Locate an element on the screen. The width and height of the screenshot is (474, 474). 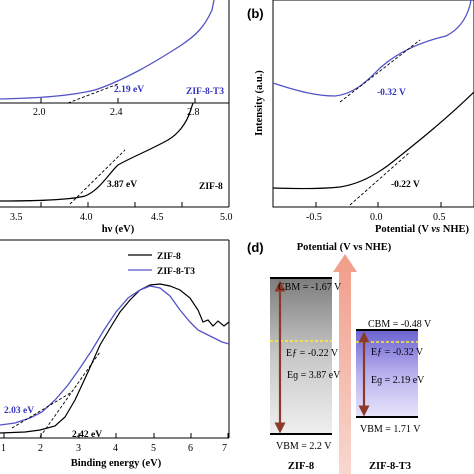
panel-c-ann-2: 2.42 eV is located at coordinates (87, 435).